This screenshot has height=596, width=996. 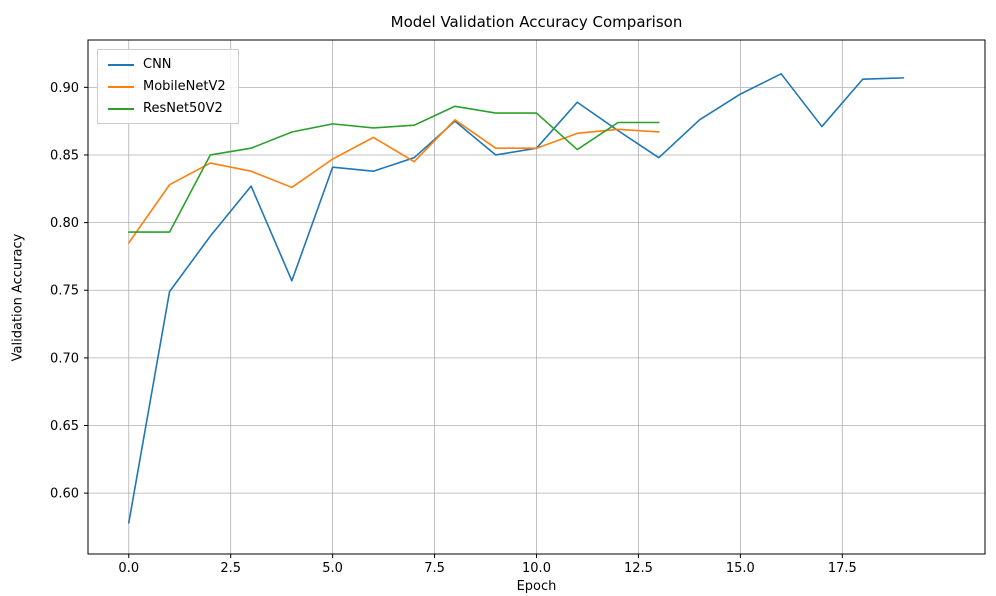 I want to click on x-tick-label: 10.0, so click(x=536, y=568).